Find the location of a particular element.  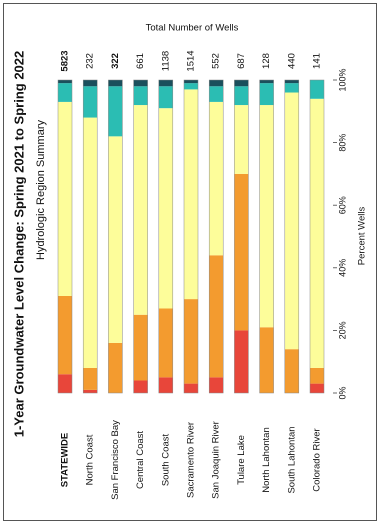

tick-label-3: 60% is located at coordinates (342, 205).